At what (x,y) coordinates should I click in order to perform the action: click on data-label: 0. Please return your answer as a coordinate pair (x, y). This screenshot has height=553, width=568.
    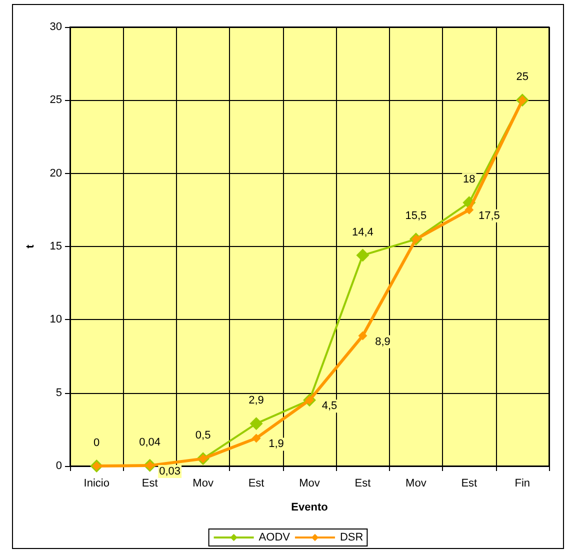
    Looking at the image, I should click on (97, 443).